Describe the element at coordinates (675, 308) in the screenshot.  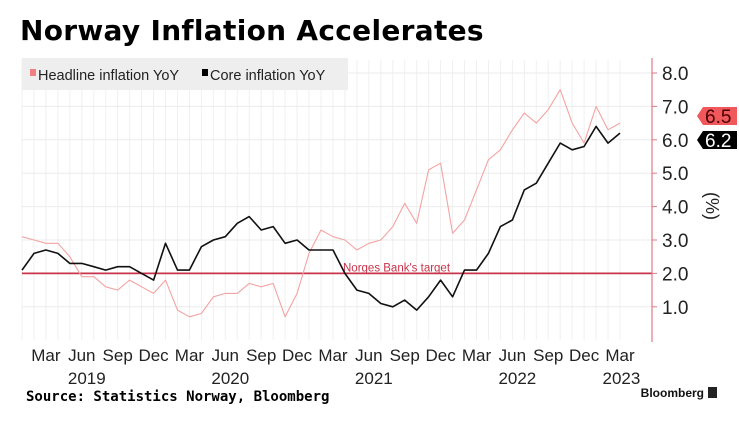
I see `y-tick-label: 1.0` at that location.